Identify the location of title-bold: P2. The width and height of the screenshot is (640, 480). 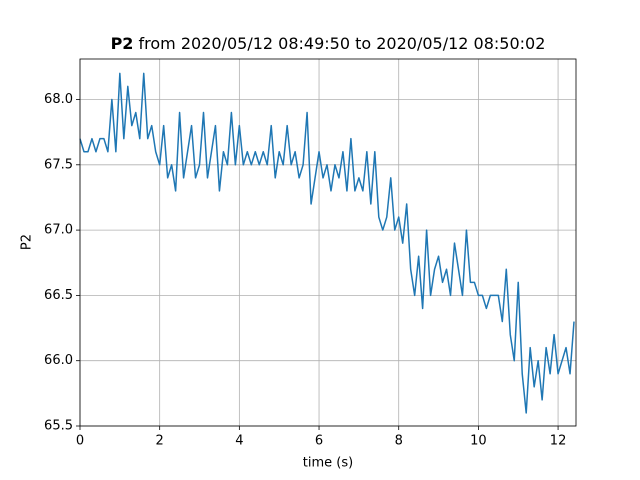
(122, 43).